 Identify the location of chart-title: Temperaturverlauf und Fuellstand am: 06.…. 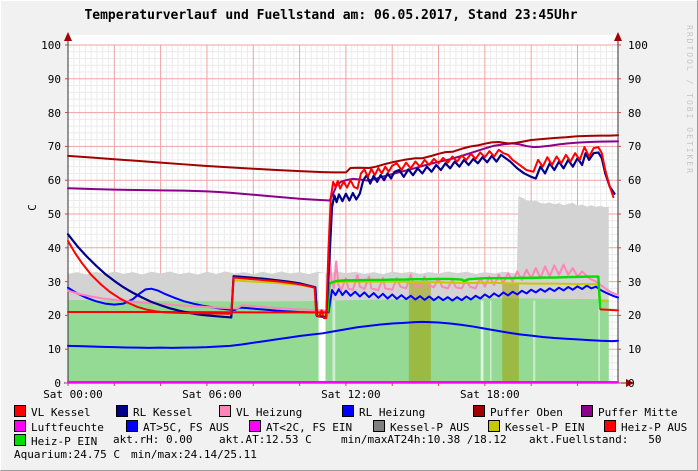
(331, 15).